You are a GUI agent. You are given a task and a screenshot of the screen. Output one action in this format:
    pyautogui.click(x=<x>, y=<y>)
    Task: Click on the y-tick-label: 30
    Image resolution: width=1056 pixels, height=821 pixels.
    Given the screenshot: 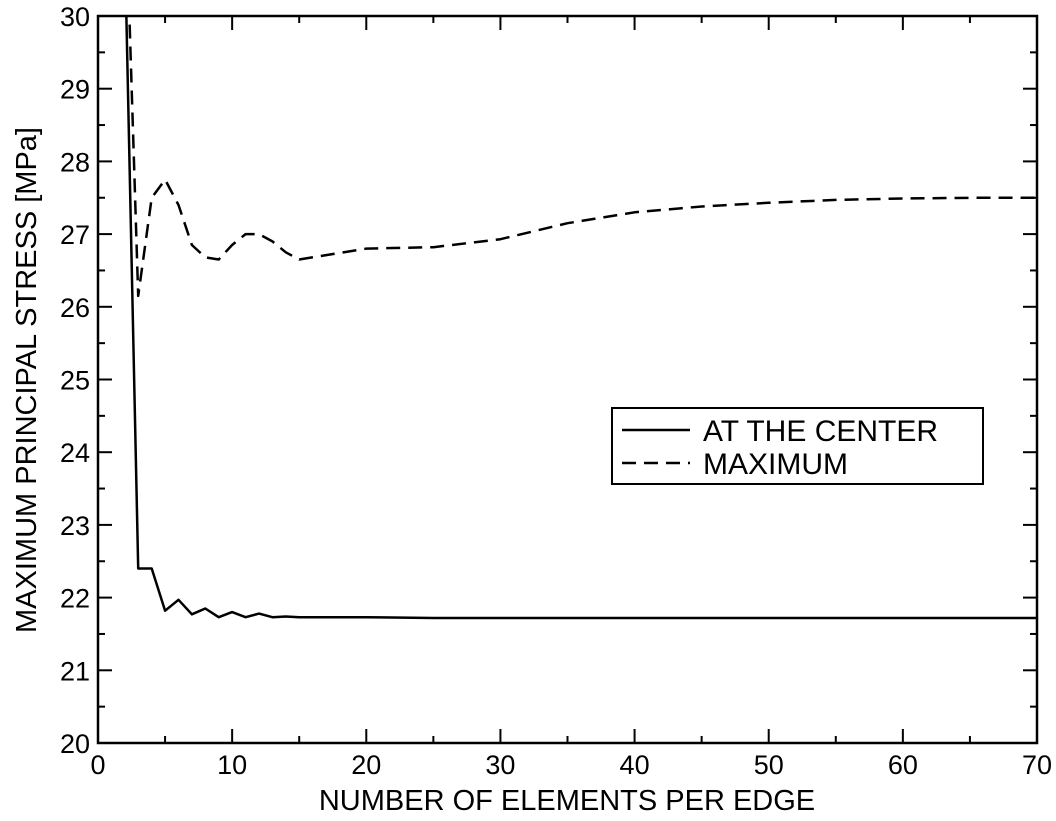 What is the action you would take?
    pyautogui.click(x=75, y=17)
    